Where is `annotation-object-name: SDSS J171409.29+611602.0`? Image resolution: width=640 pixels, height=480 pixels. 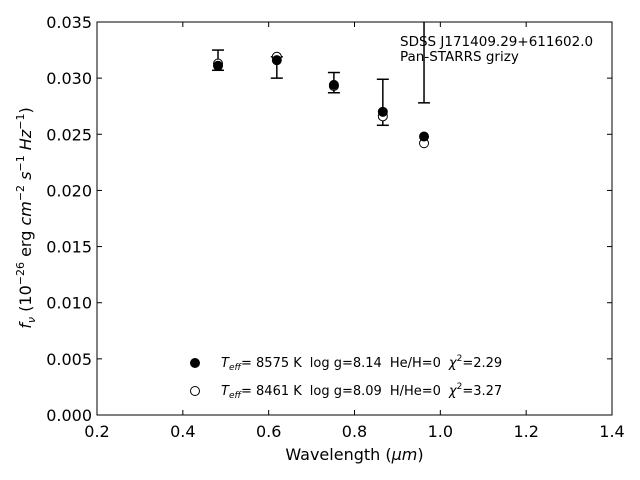 annotation-object-name: SDSS J171409.29+611602.0 is located at coordinates (496, 42).